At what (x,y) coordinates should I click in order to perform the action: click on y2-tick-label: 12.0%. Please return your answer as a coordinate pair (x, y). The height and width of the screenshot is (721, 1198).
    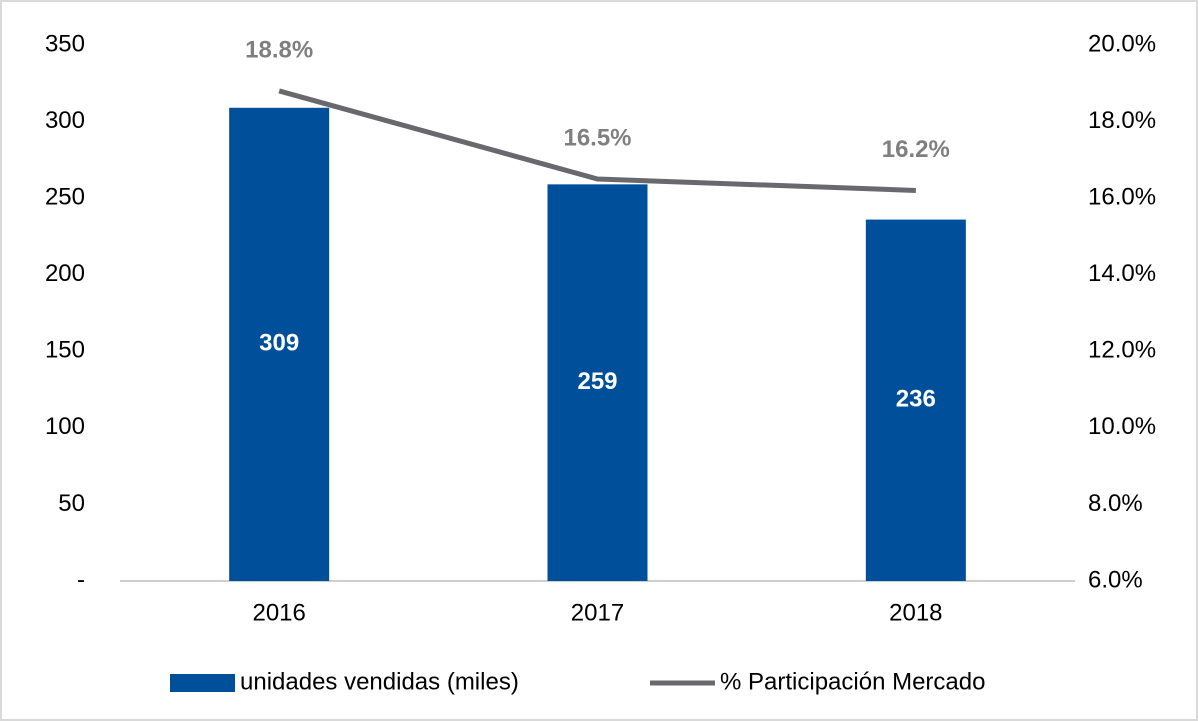
    Looking at the image, I should click on (1122, 350).